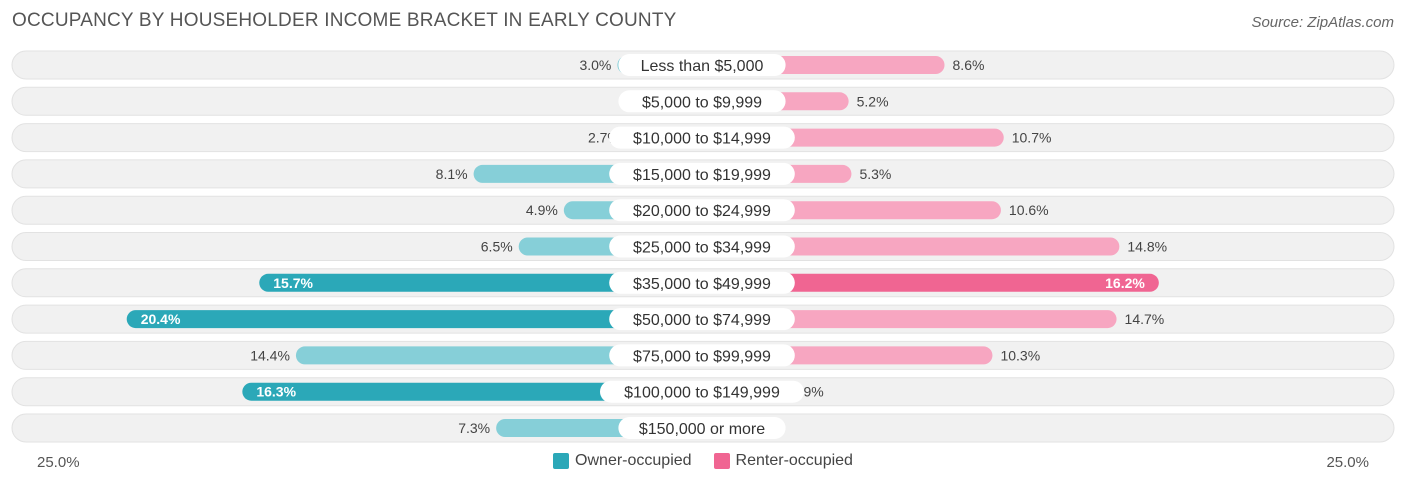 The image size is (1406, 486). What do you see at coordinates (1029, 210) in the screenshot?
I see `renter-value-label: 10.6%` at bounding box center [1029, 210].